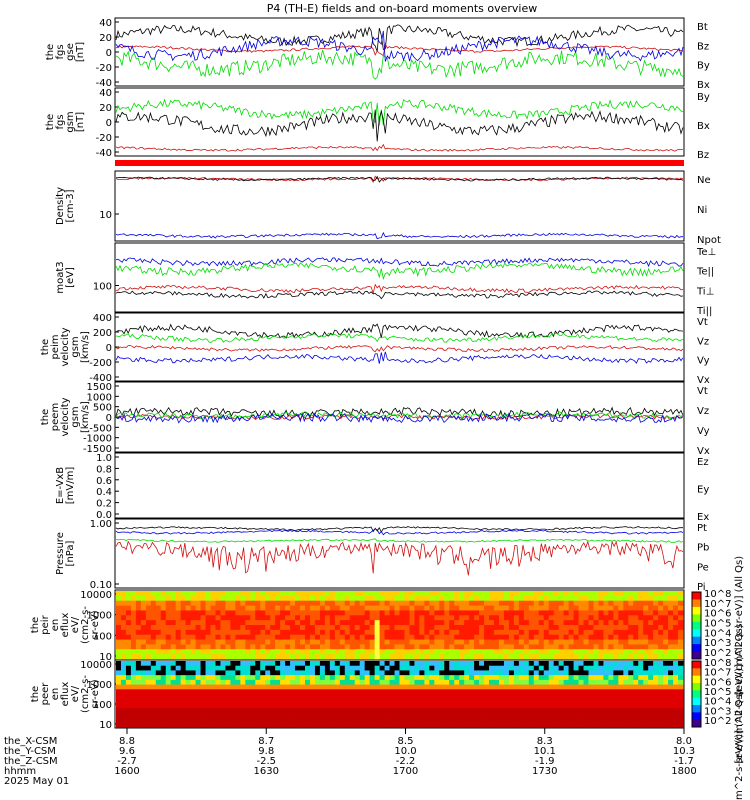  What do you see at coordinates (80, 122) in the screenshot?
I see `ylabel-line: [nT]` at bounding box center [80, 122].